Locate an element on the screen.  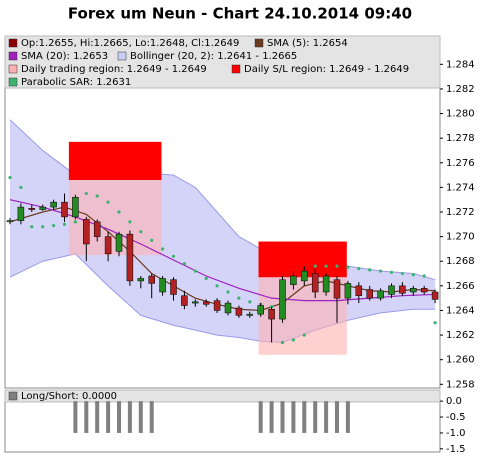
y-tick-label: 1.272 is located at coordinates (460, 212).